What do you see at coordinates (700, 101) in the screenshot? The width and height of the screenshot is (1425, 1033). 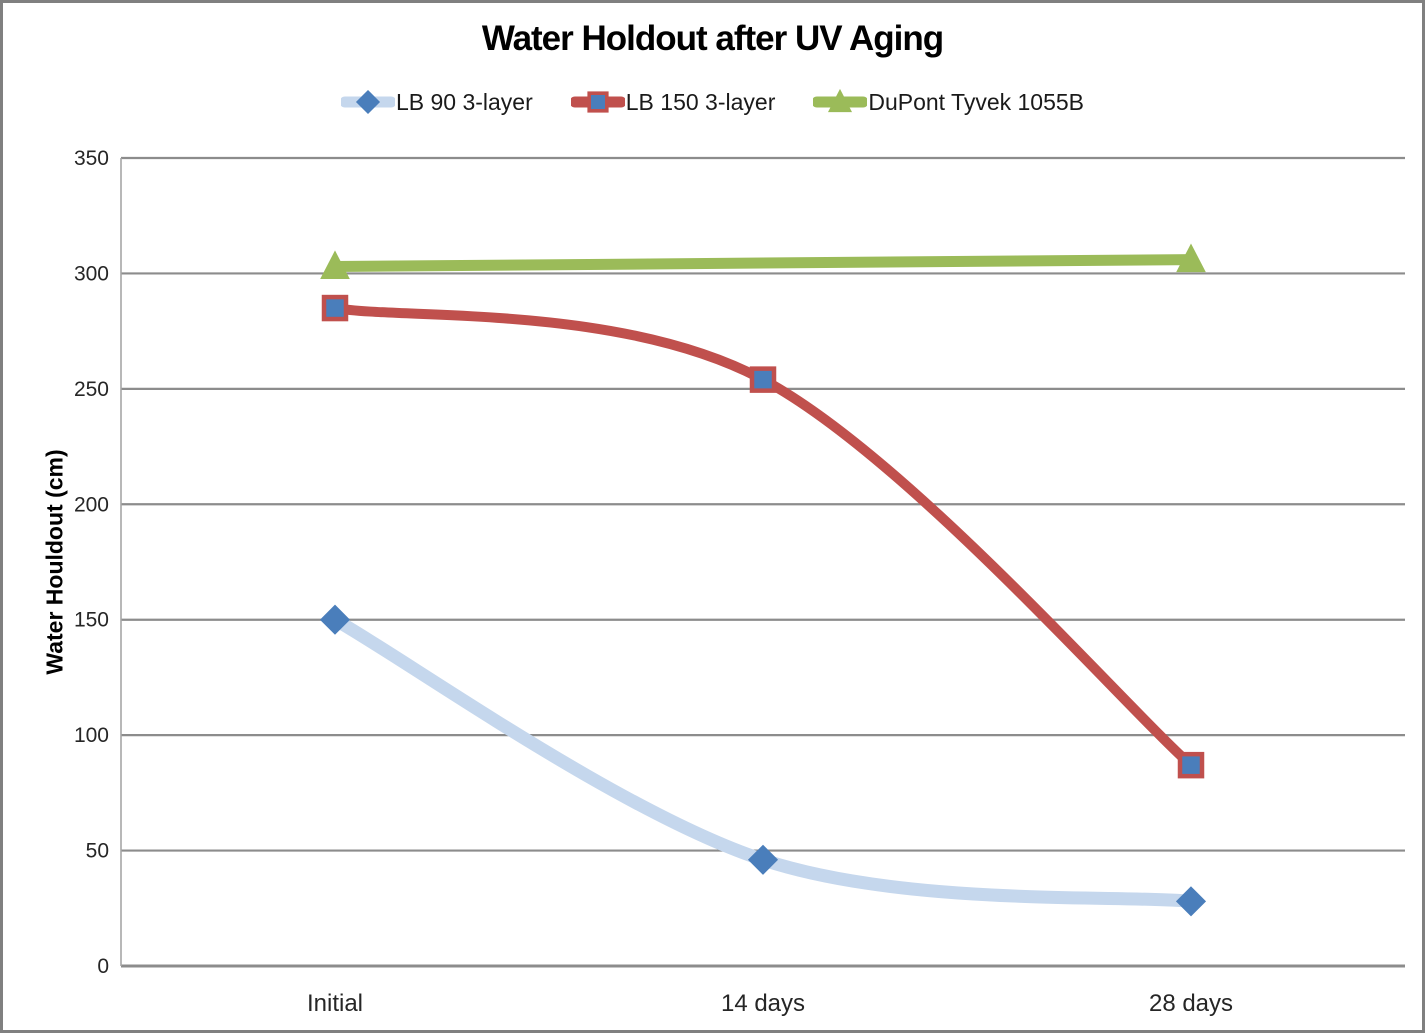 I see `legend-label: LB 150 3-layer` at bounding box center [700, 101].